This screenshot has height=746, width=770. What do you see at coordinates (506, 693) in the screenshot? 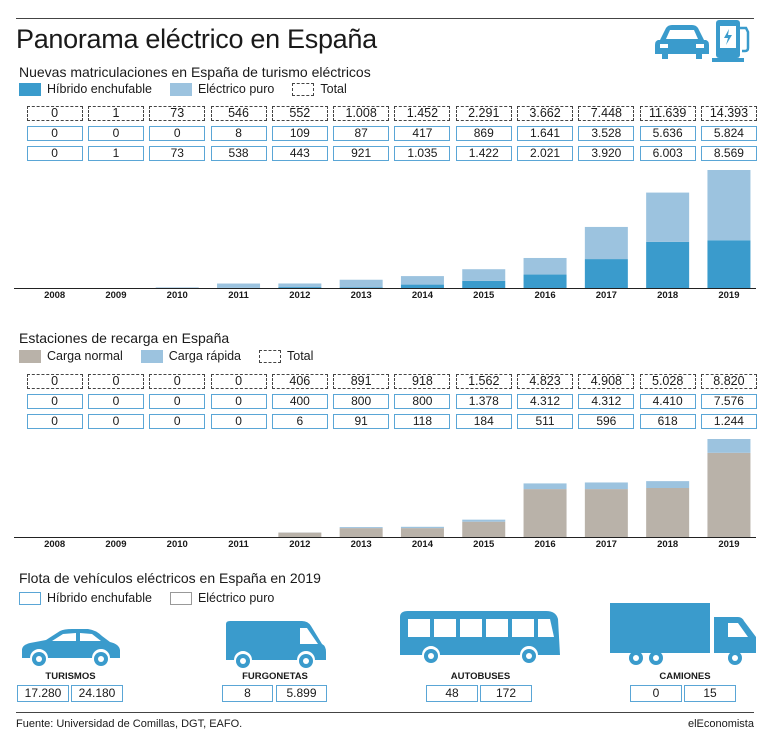
I see `fleet-value-electrico: 172` at bounding box center [506, 693].